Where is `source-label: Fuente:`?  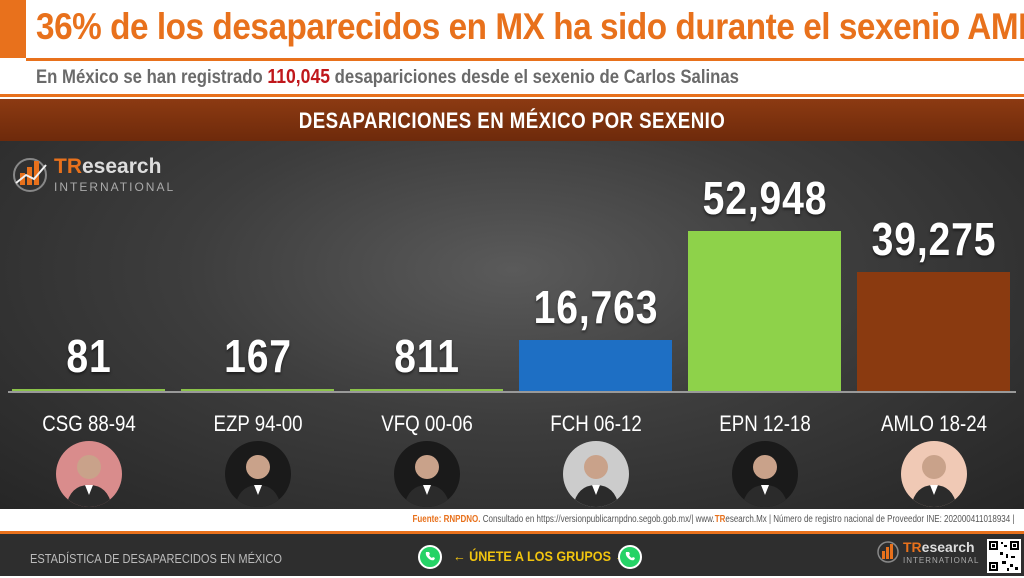
source-label: Fuente: is located at coordinates (426, 519).